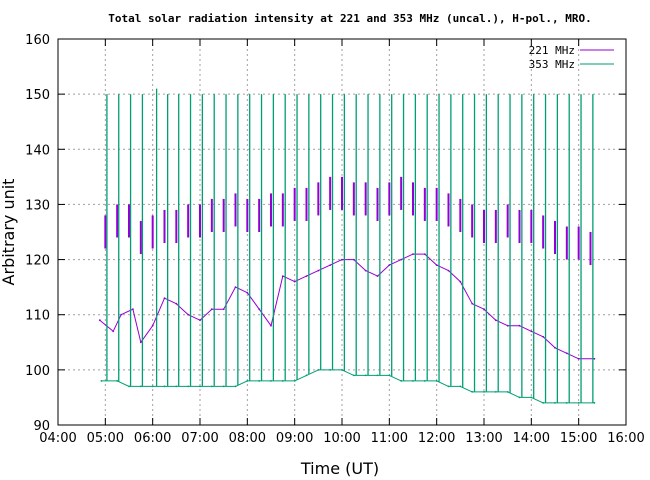  What do you see at coordinates (37, 205) in the screenshot?
I see `y-tick-label: 130` at bounding box center [37, 205].